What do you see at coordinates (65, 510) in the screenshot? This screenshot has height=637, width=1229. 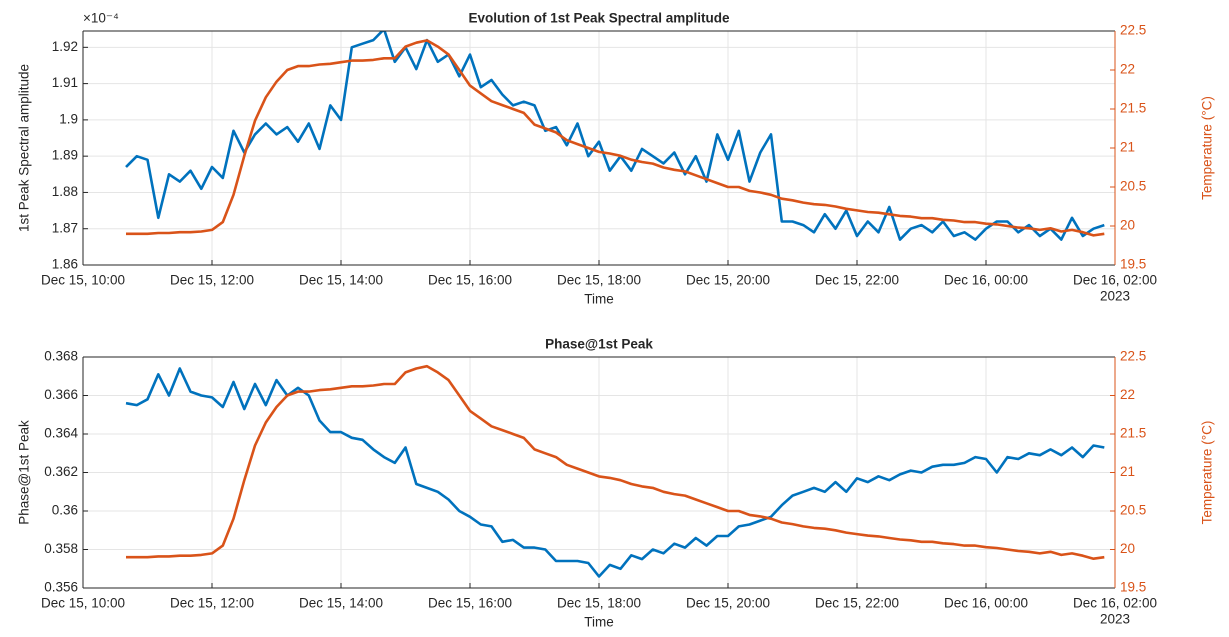 I see `y-tick-label: 0.36` at bounding box center [65, 510].